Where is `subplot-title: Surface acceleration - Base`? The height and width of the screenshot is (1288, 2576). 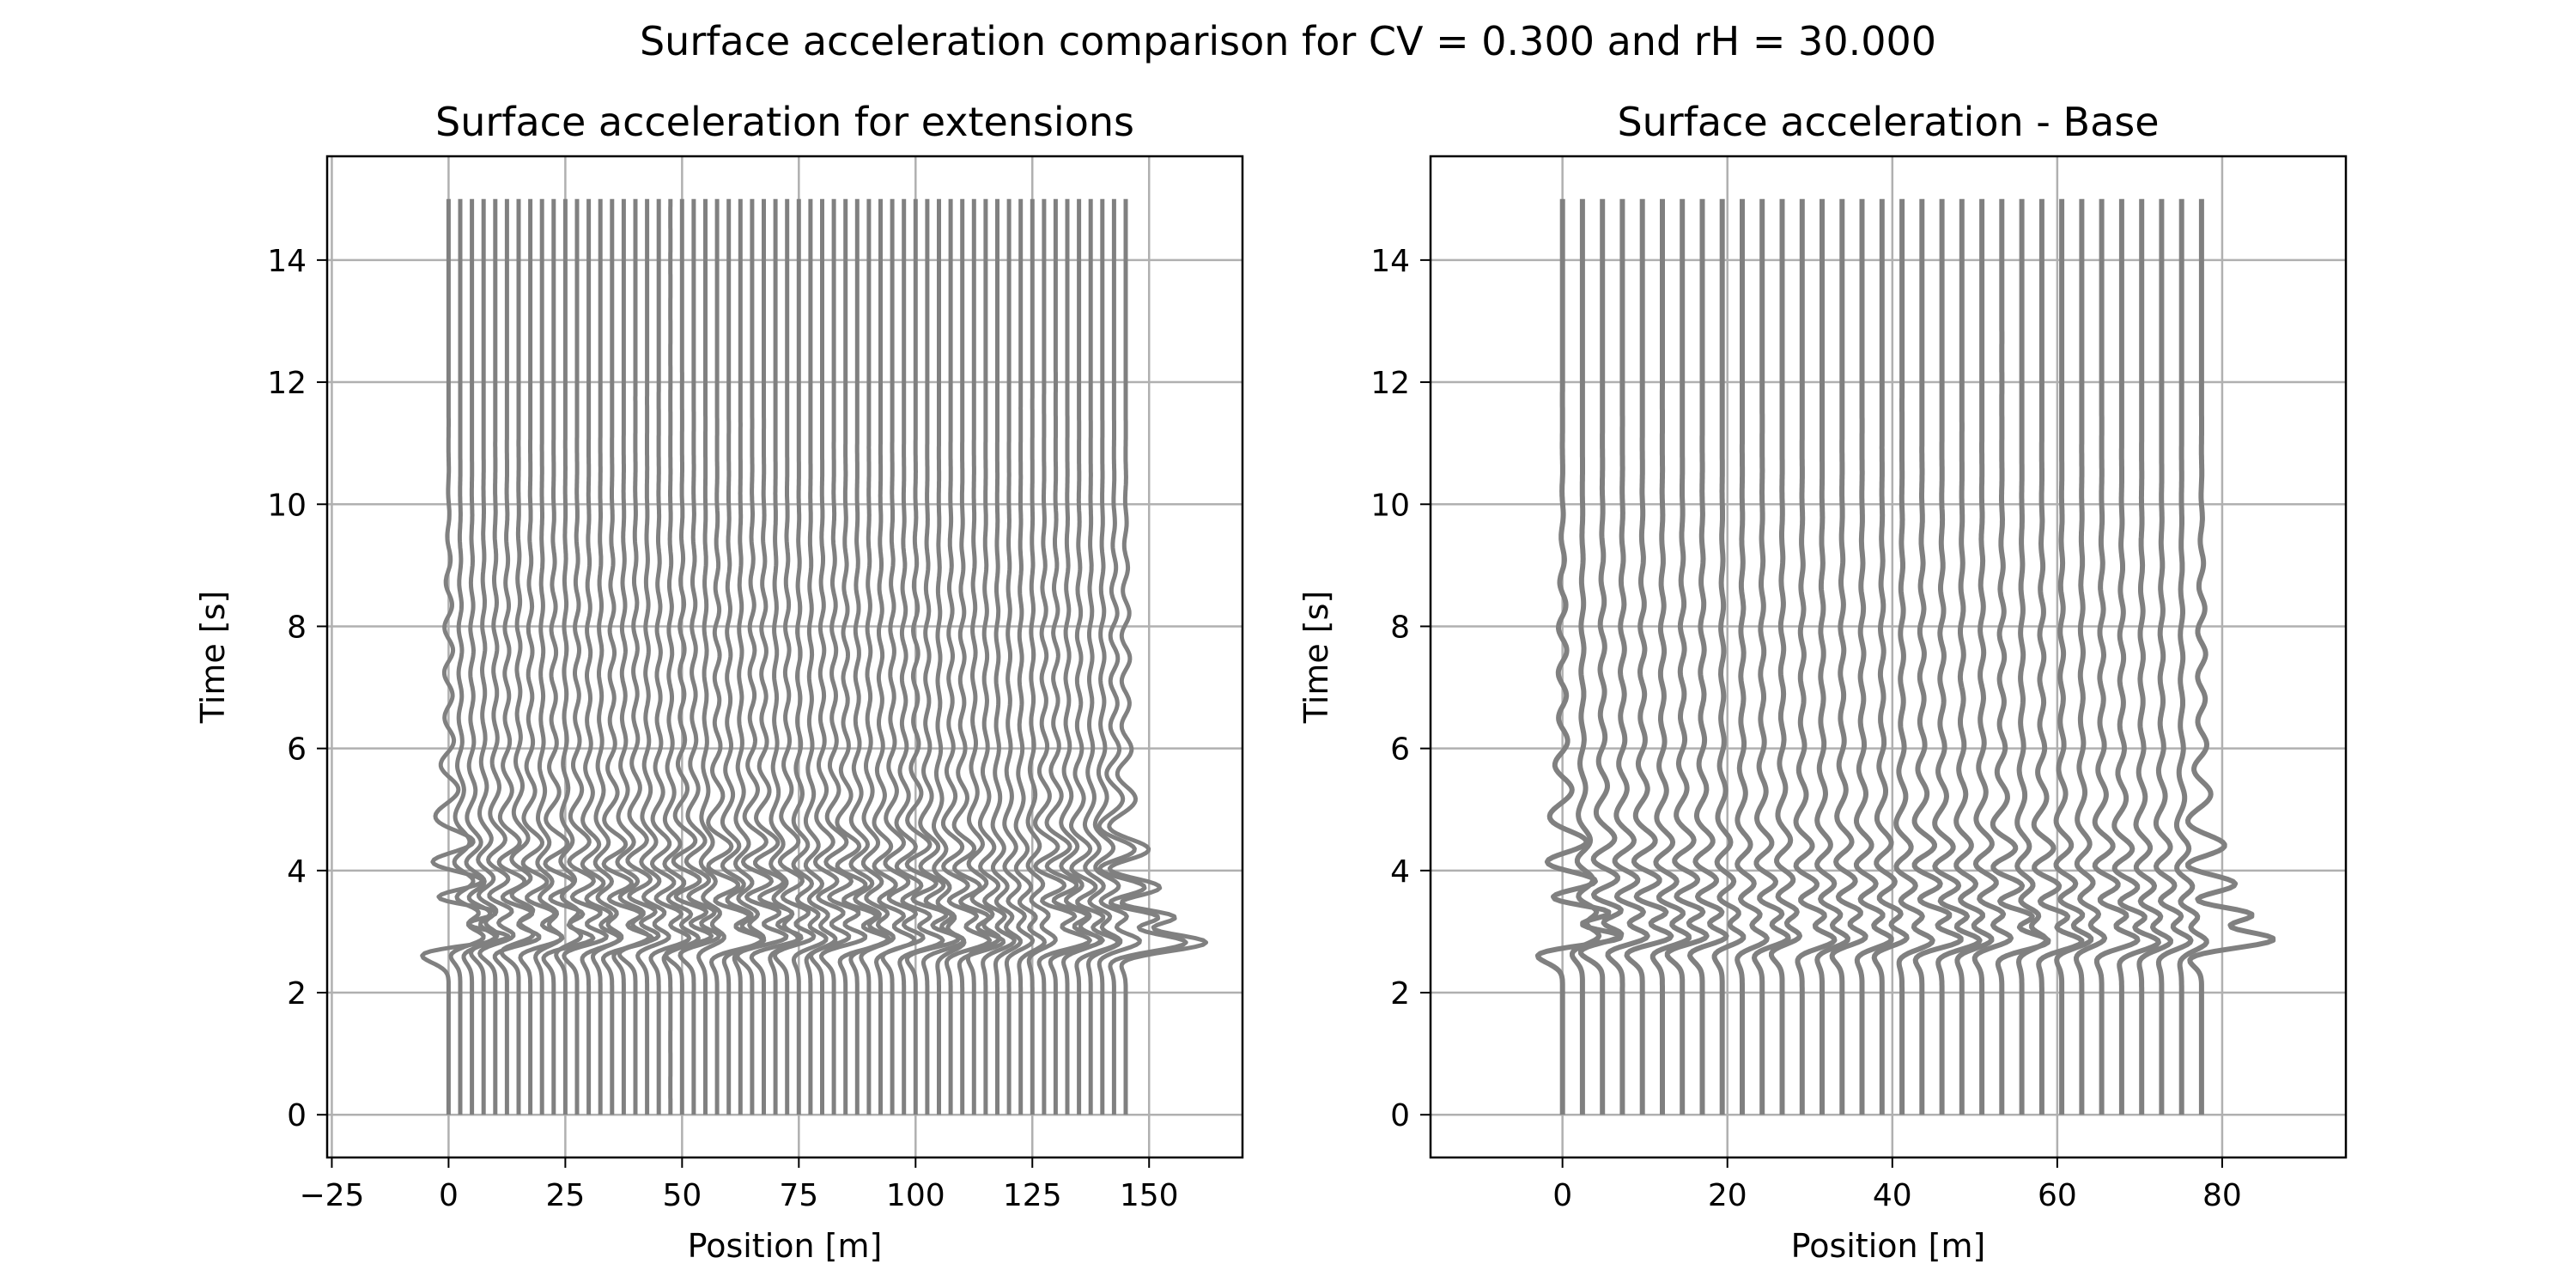
subplot-title: Surface acceleration - Base is located at coordinates (1888, 122).